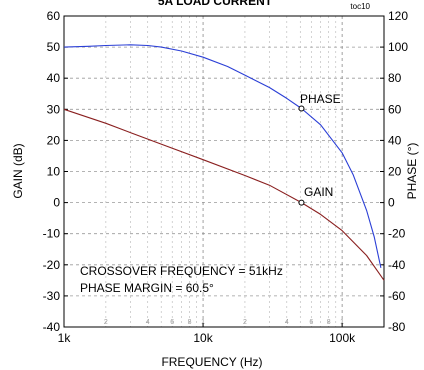 The image size is (424, 370). What do you see at coordinates (395, 78) in the screenshot?
I see `y2-tick-label: 80` at bounding box center [395, 78].